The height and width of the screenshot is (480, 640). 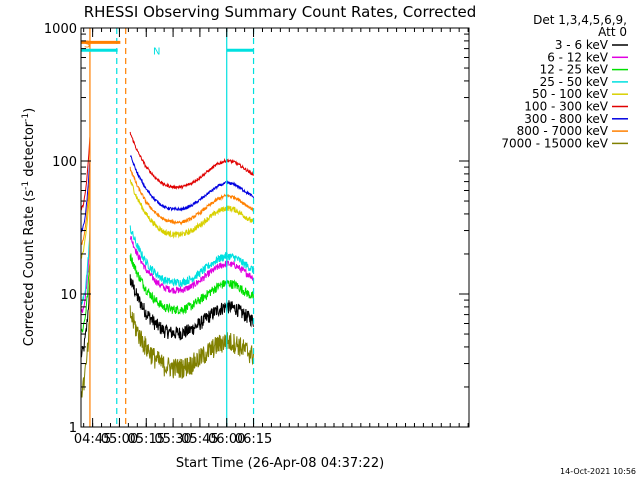 I want to click on series-2-rise, so click(x=85, y=278).